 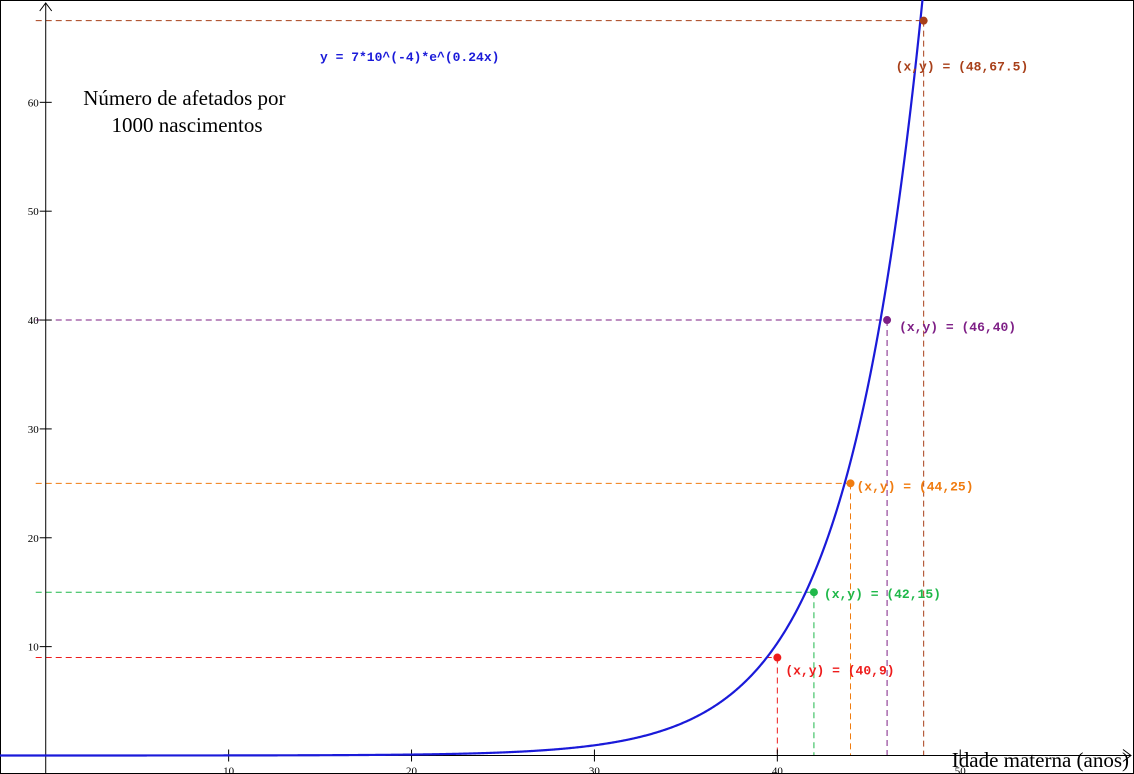 I want to click on y-axis-title-line-2: 1000 nascimentos, so click(x=186, y=125).